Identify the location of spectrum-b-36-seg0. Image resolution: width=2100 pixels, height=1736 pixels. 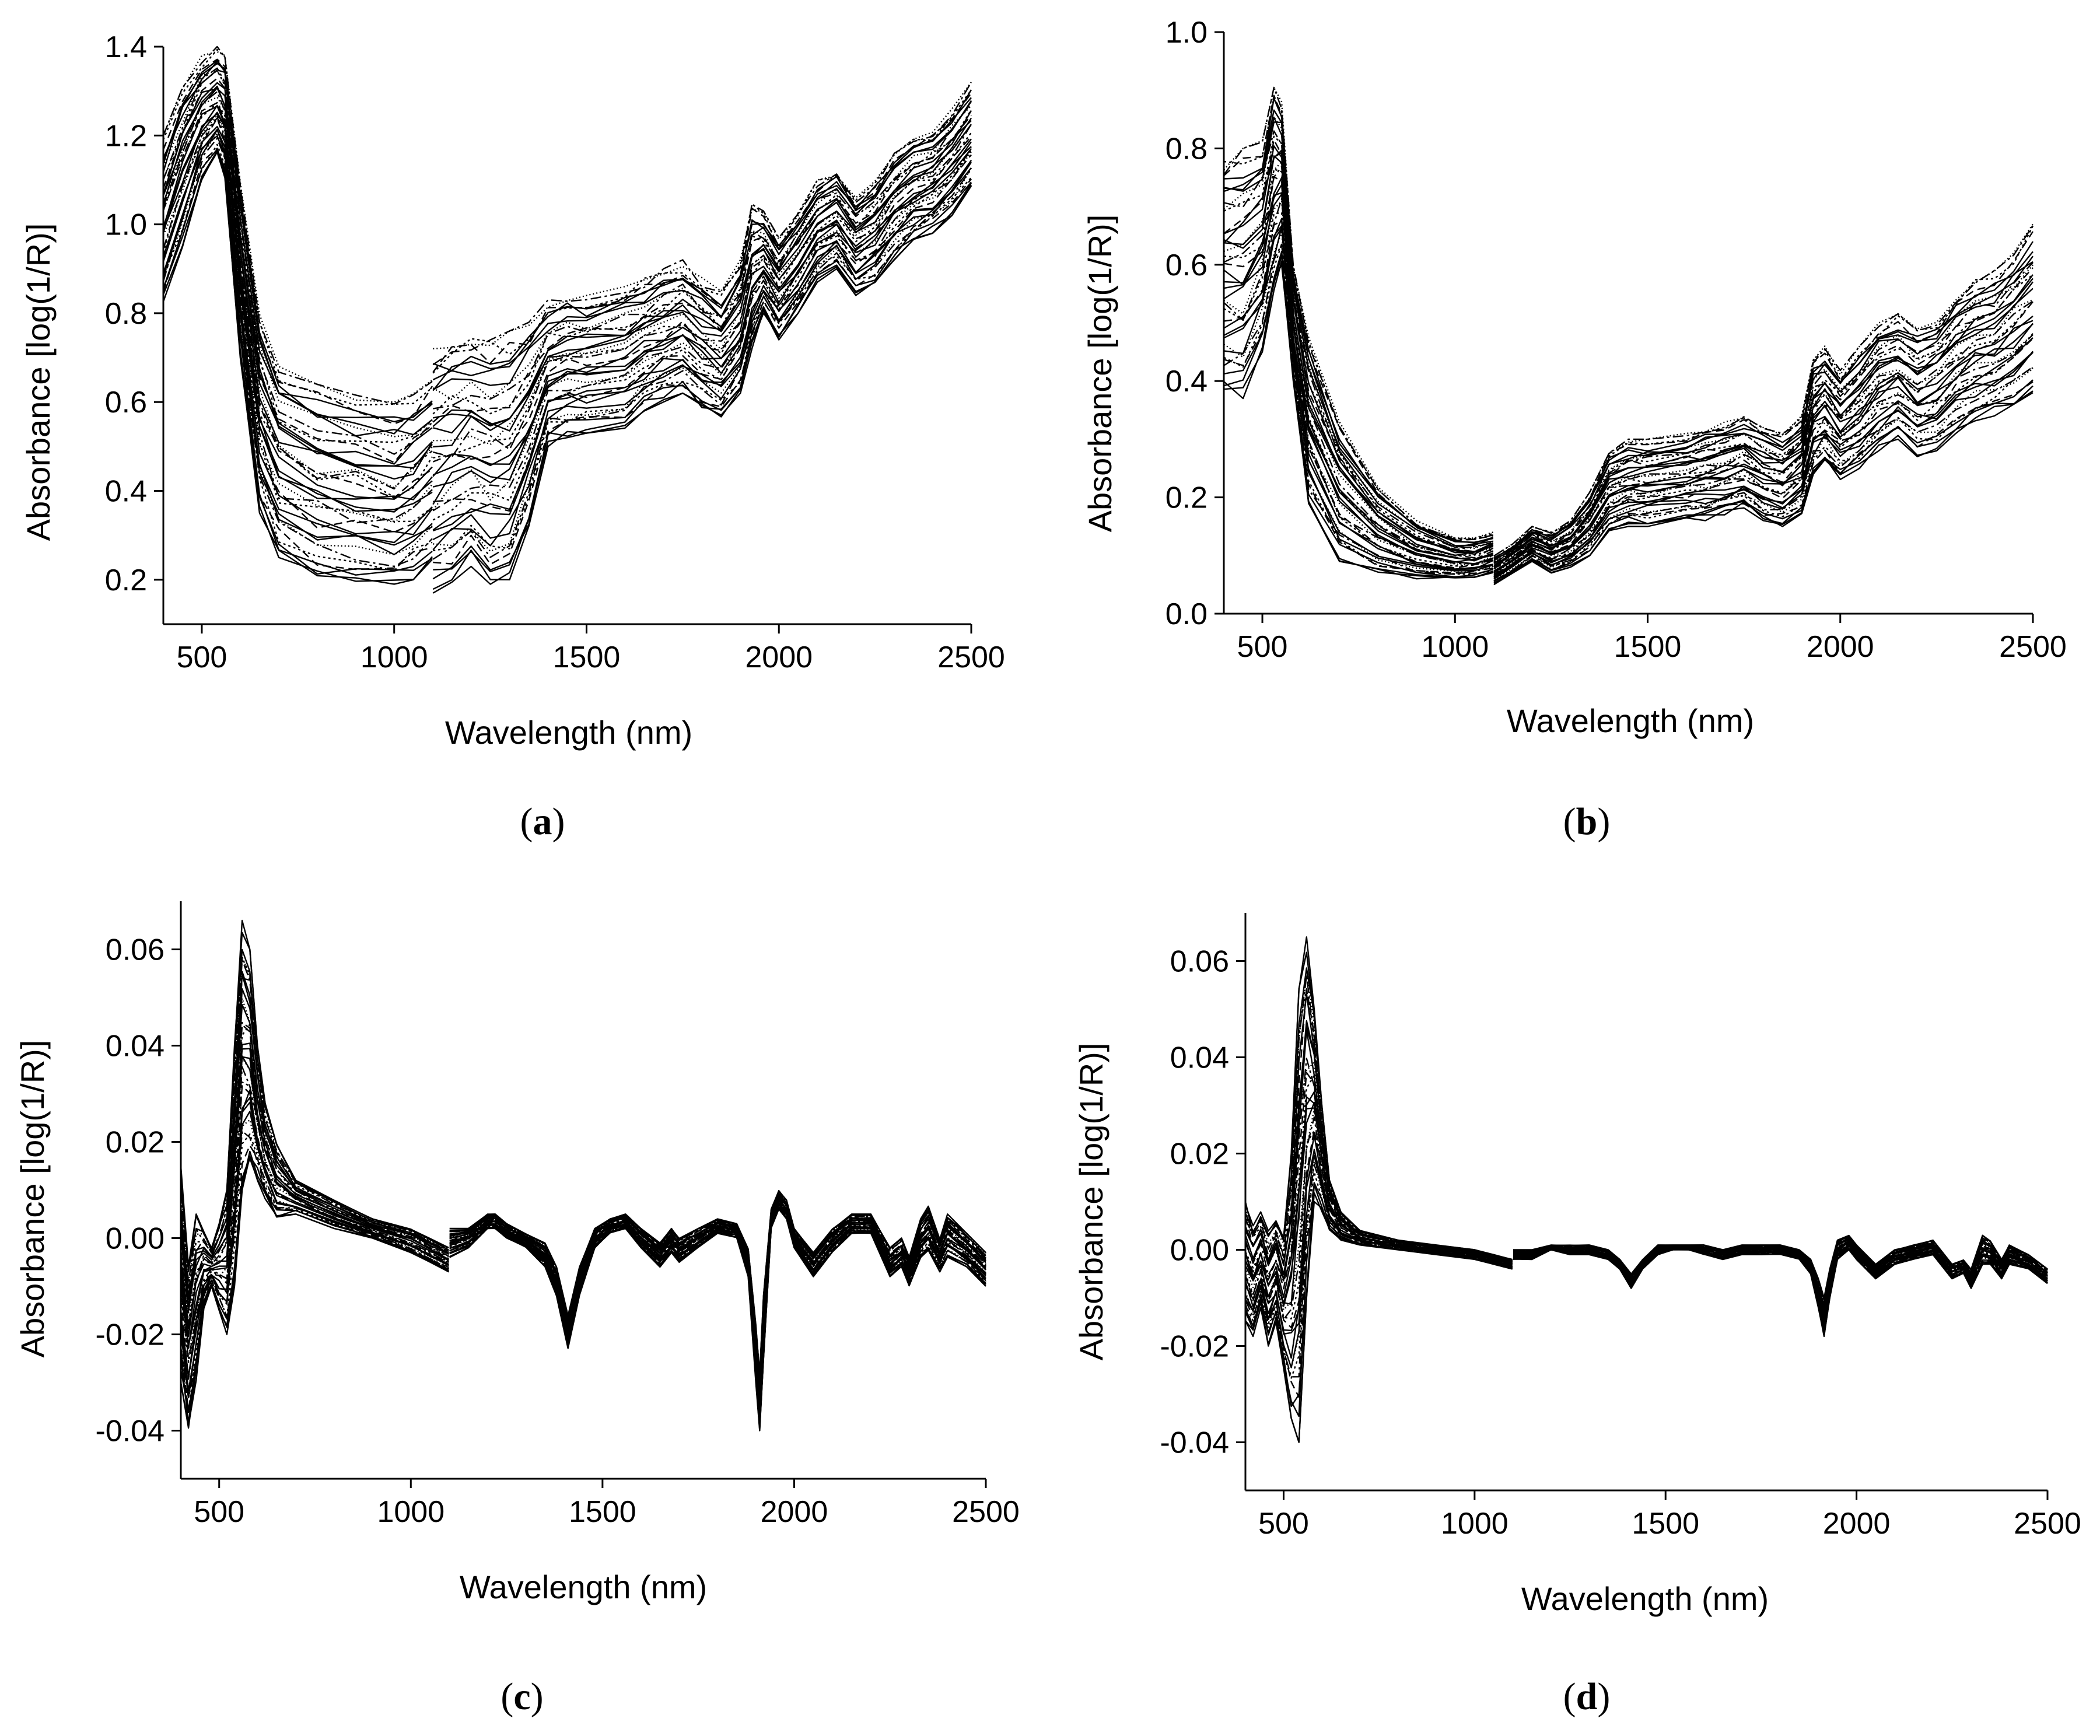
(1358, 317).